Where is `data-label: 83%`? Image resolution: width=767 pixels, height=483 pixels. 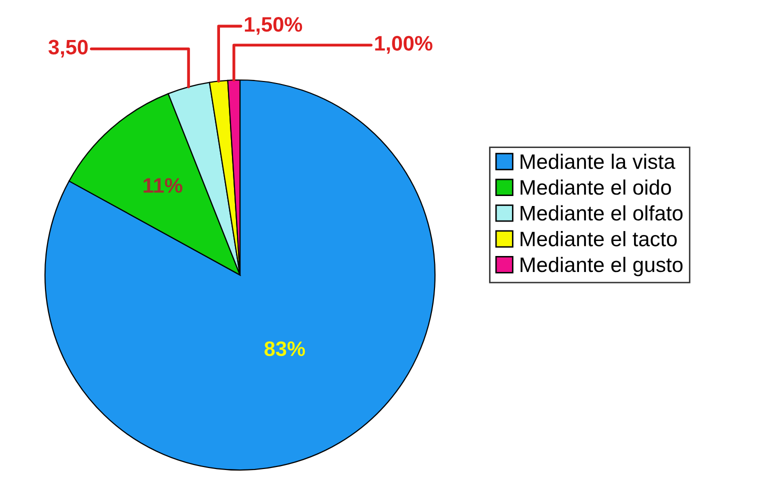
data-label: 83% is located at coordinates (284, 348).